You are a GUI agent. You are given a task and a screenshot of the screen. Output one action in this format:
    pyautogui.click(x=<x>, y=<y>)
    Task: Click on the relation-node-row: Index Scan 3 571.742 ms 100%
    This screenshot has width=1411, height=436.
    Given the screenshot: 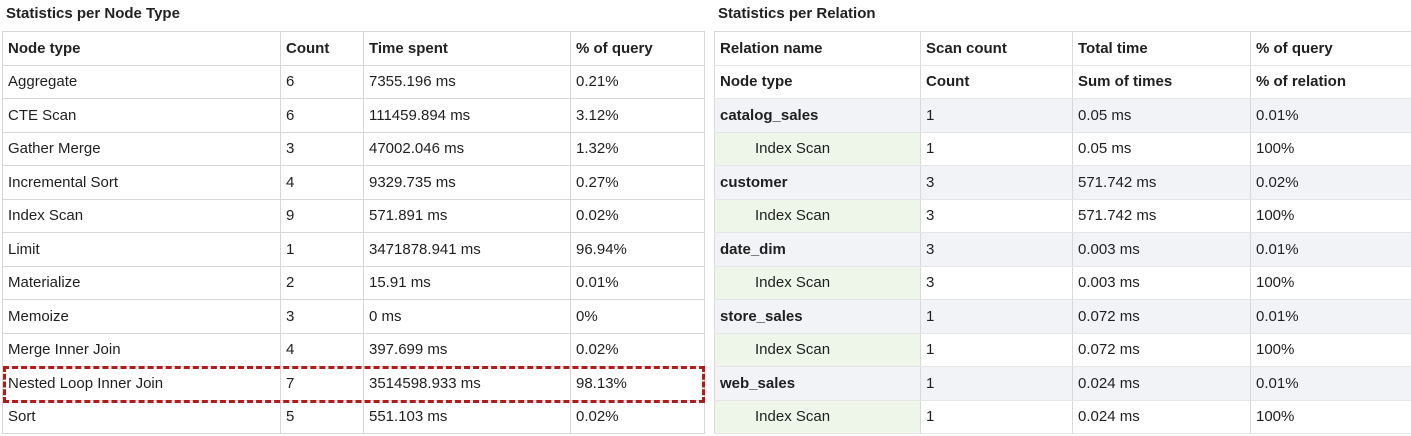 What is the action you would take?
    pyautogui.click(x=1062, y=216)
    